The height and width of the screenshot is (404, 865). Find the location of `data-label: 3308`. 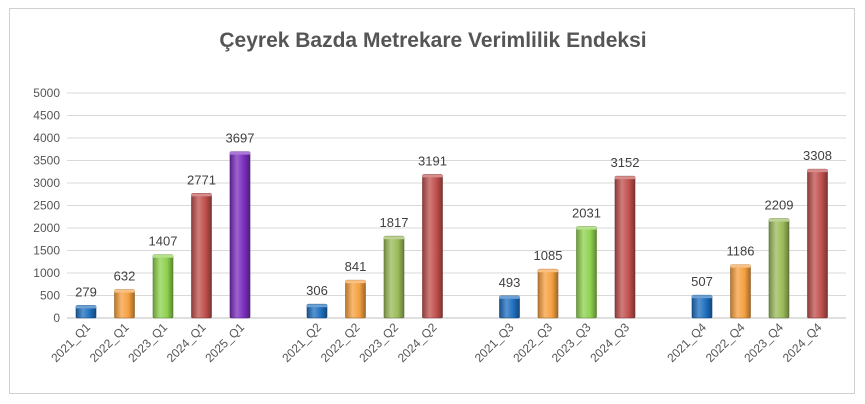

data-label: 3308 is located at coordinates (817, 155).